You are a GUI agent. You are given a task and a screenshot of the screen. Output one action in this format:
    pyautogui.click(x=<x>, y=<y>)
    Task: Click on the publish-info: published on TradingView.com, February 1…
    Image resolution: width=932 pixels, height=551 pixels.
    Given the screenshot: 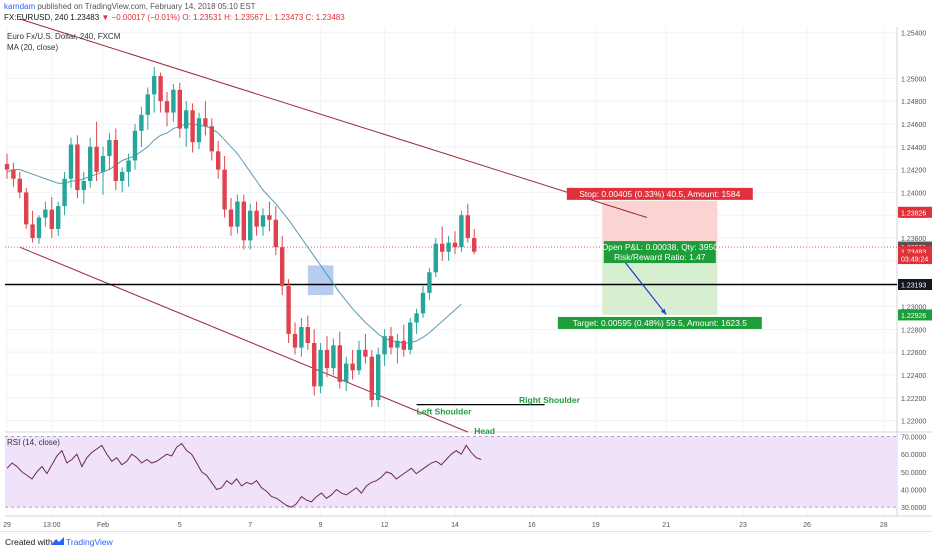 What is the action you would take?
    pyautogui.click(x=146, y=6)
    